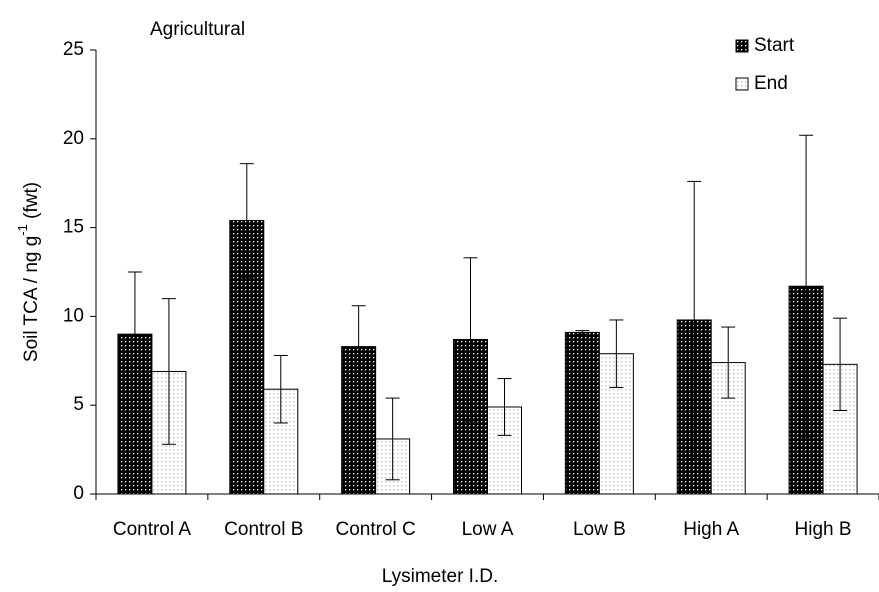 The width and height of the screenshot is (879, 592). Describe the element at coordinates (774, 45) in the screenshot. I see `legend-label: Start` at that location.